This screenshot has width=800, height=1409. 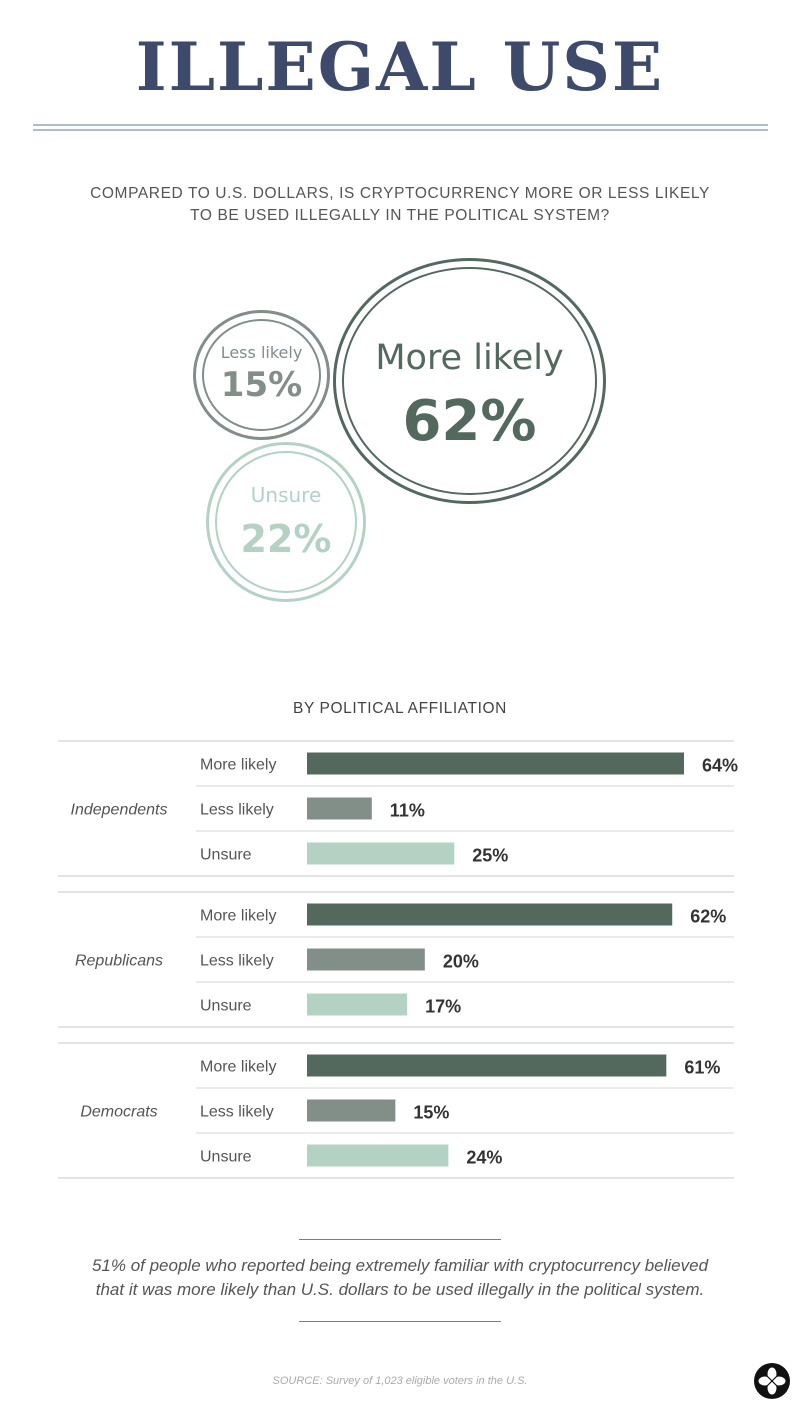 I want to click on bar-republicans-unsure, so click(x=357, y=1004).